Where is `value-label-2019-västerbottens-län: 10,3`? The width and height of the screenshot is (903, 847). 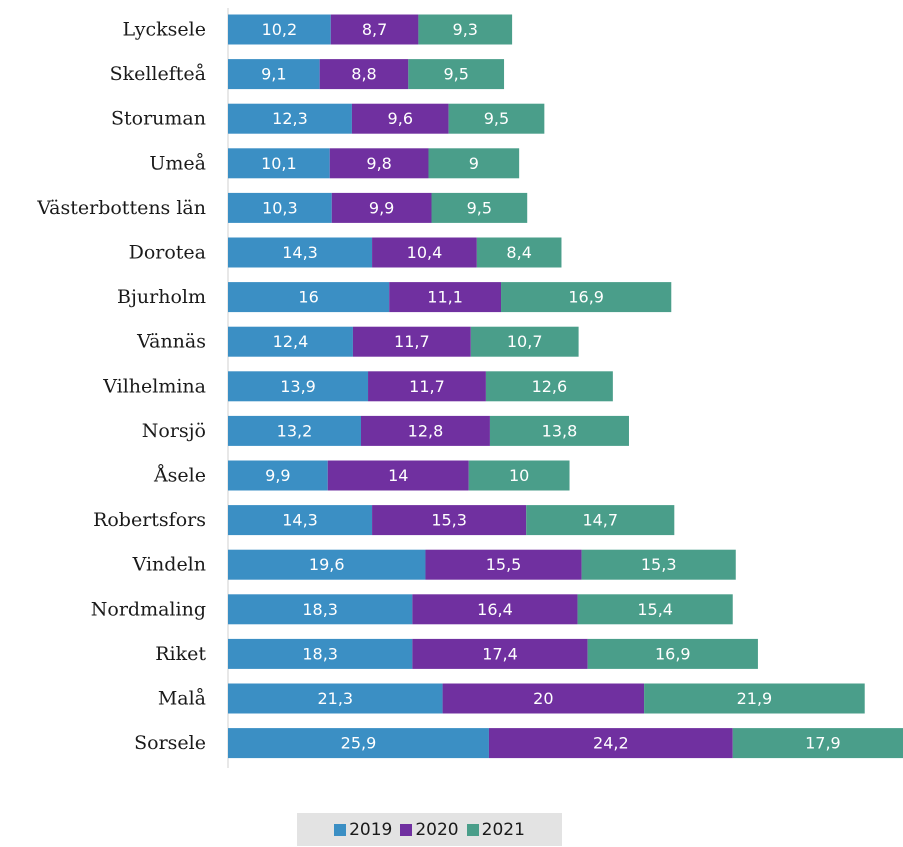
value-label-2019-västerbottens-län: 10,3 is located at coordinates (280, 207).